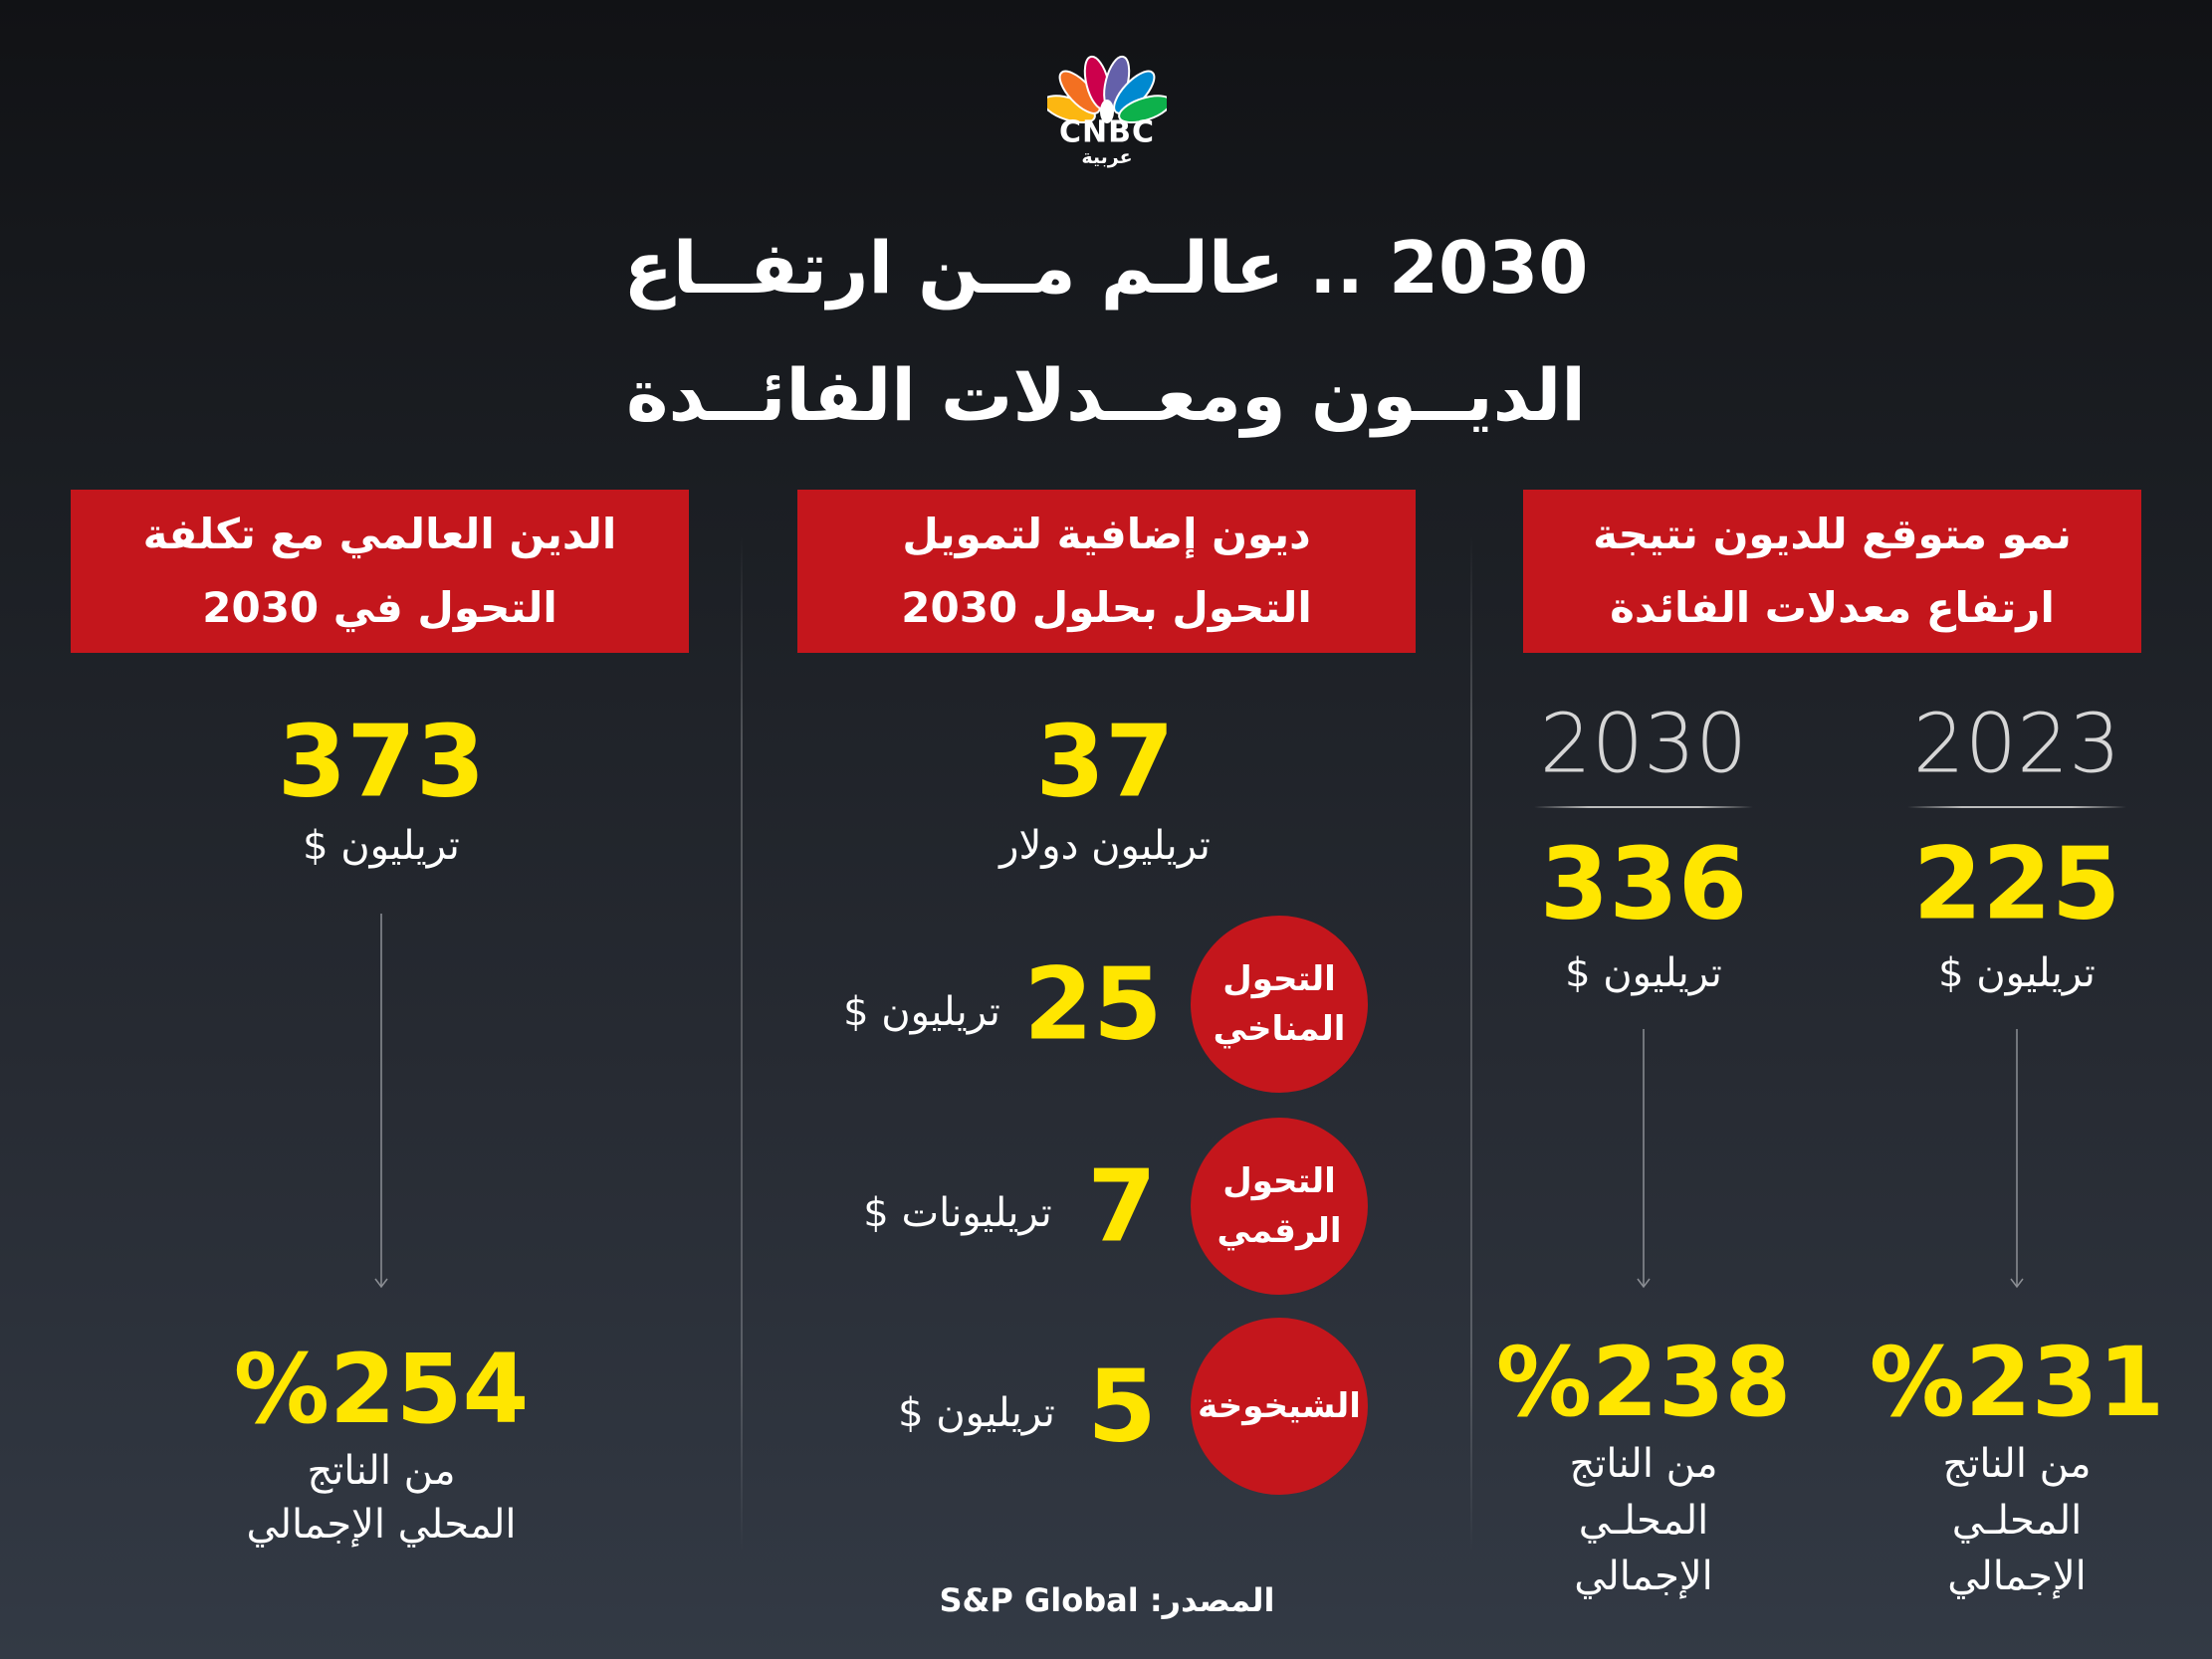 This screenshot has height=1659, width=2212. Describe the element at coordinates (1105, 761) in the screenshot. I see `additional-debt-total-value: 37` at that location.